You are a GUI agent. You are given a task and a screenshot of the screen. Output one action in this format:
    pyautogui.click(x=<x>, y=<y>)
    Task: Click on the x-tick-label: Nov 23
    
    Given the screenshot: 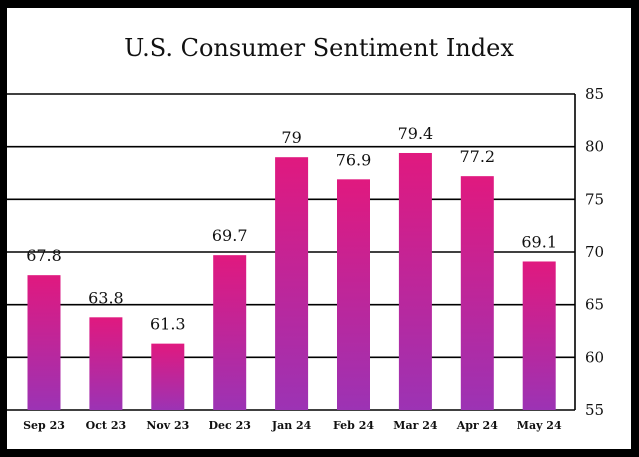 What is the action you would take?
    pyautogui.click(x=167, y=425)
    